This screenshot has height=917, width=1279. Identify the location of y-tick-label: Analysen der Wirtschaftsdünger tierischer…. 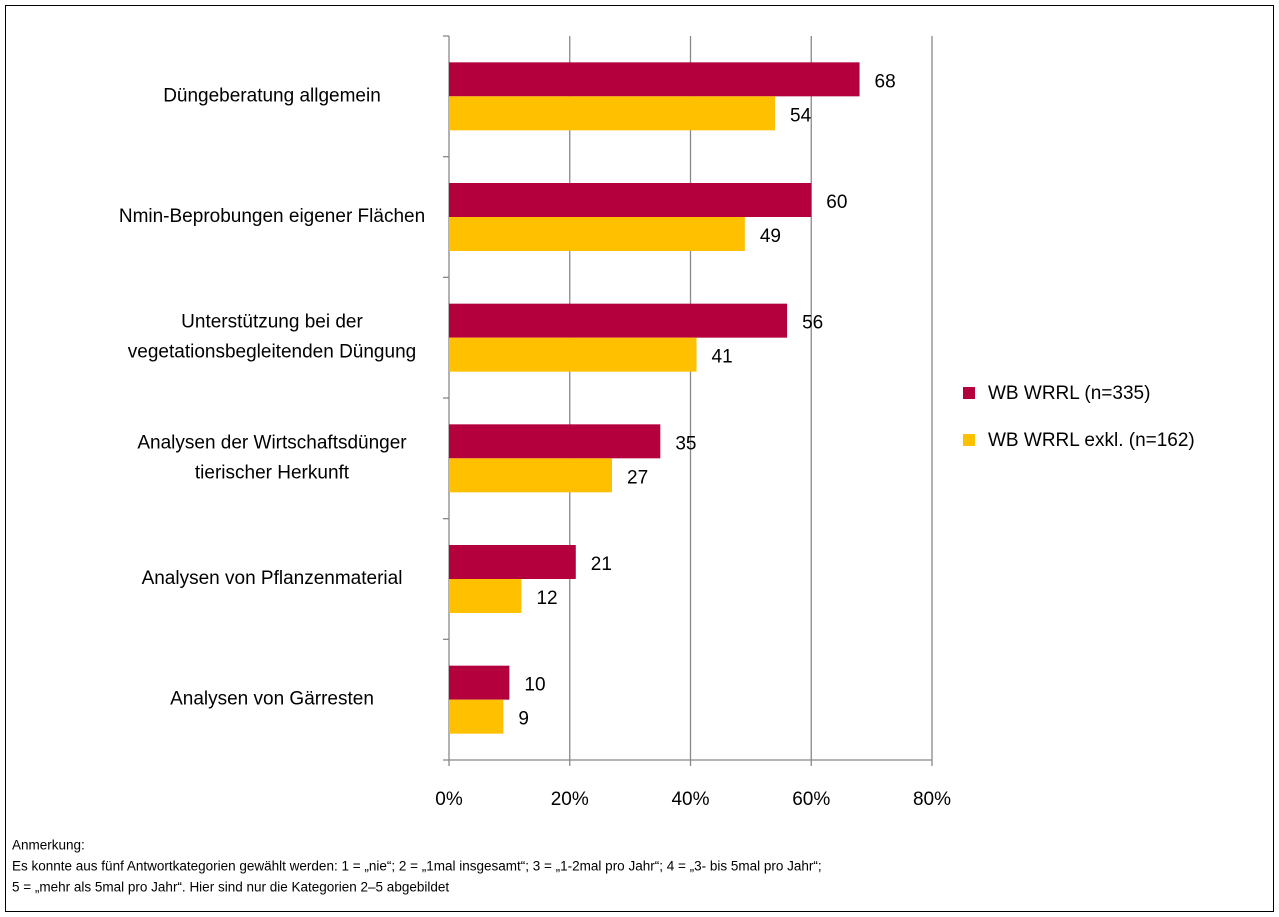
(272, 457).